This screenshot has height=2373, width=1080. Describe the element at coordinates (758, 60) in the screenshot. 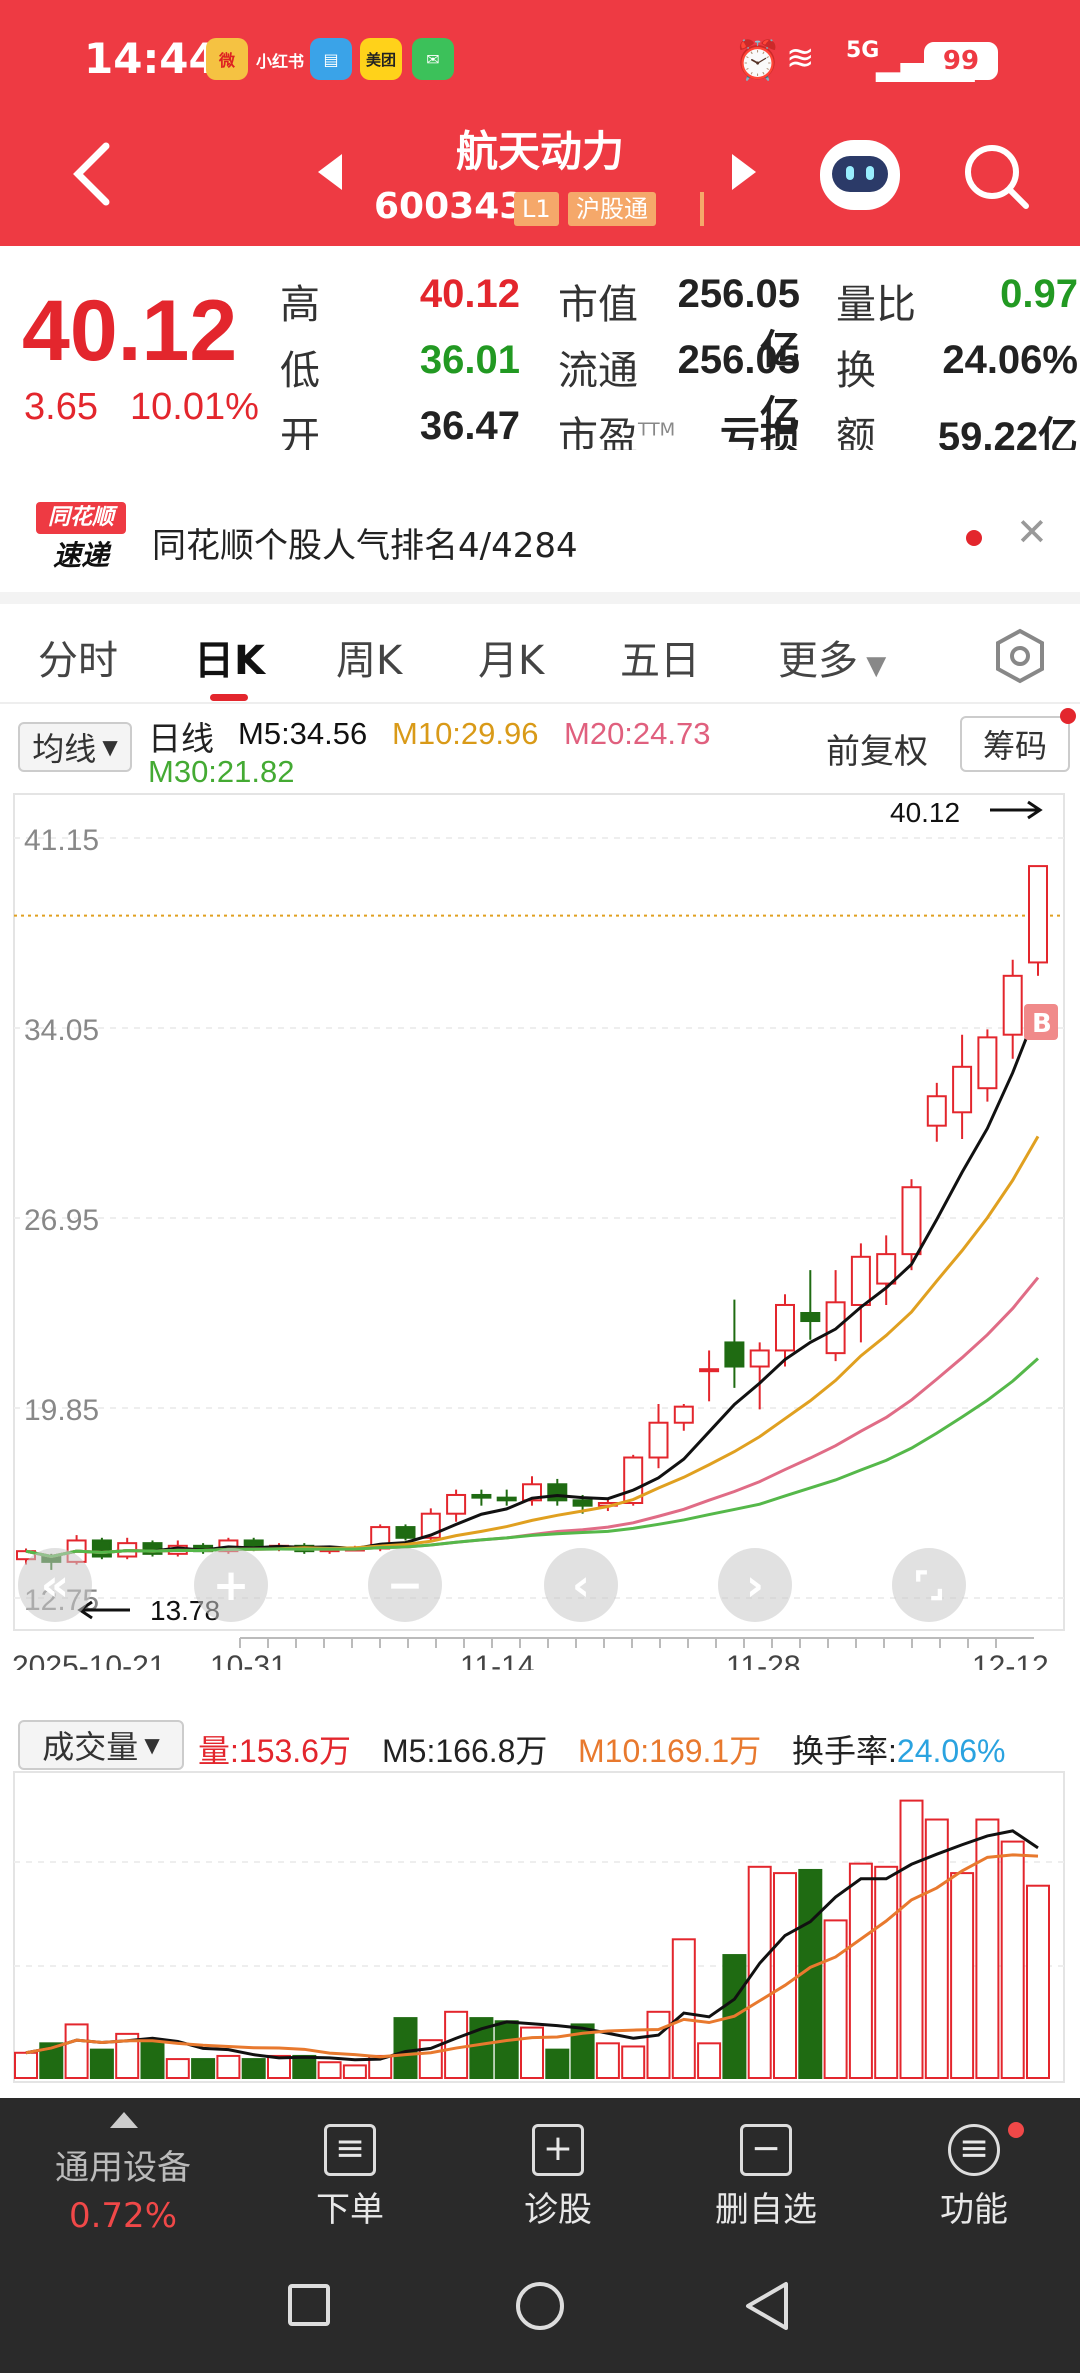

I see `alarm-icon: ⏰` at that location.